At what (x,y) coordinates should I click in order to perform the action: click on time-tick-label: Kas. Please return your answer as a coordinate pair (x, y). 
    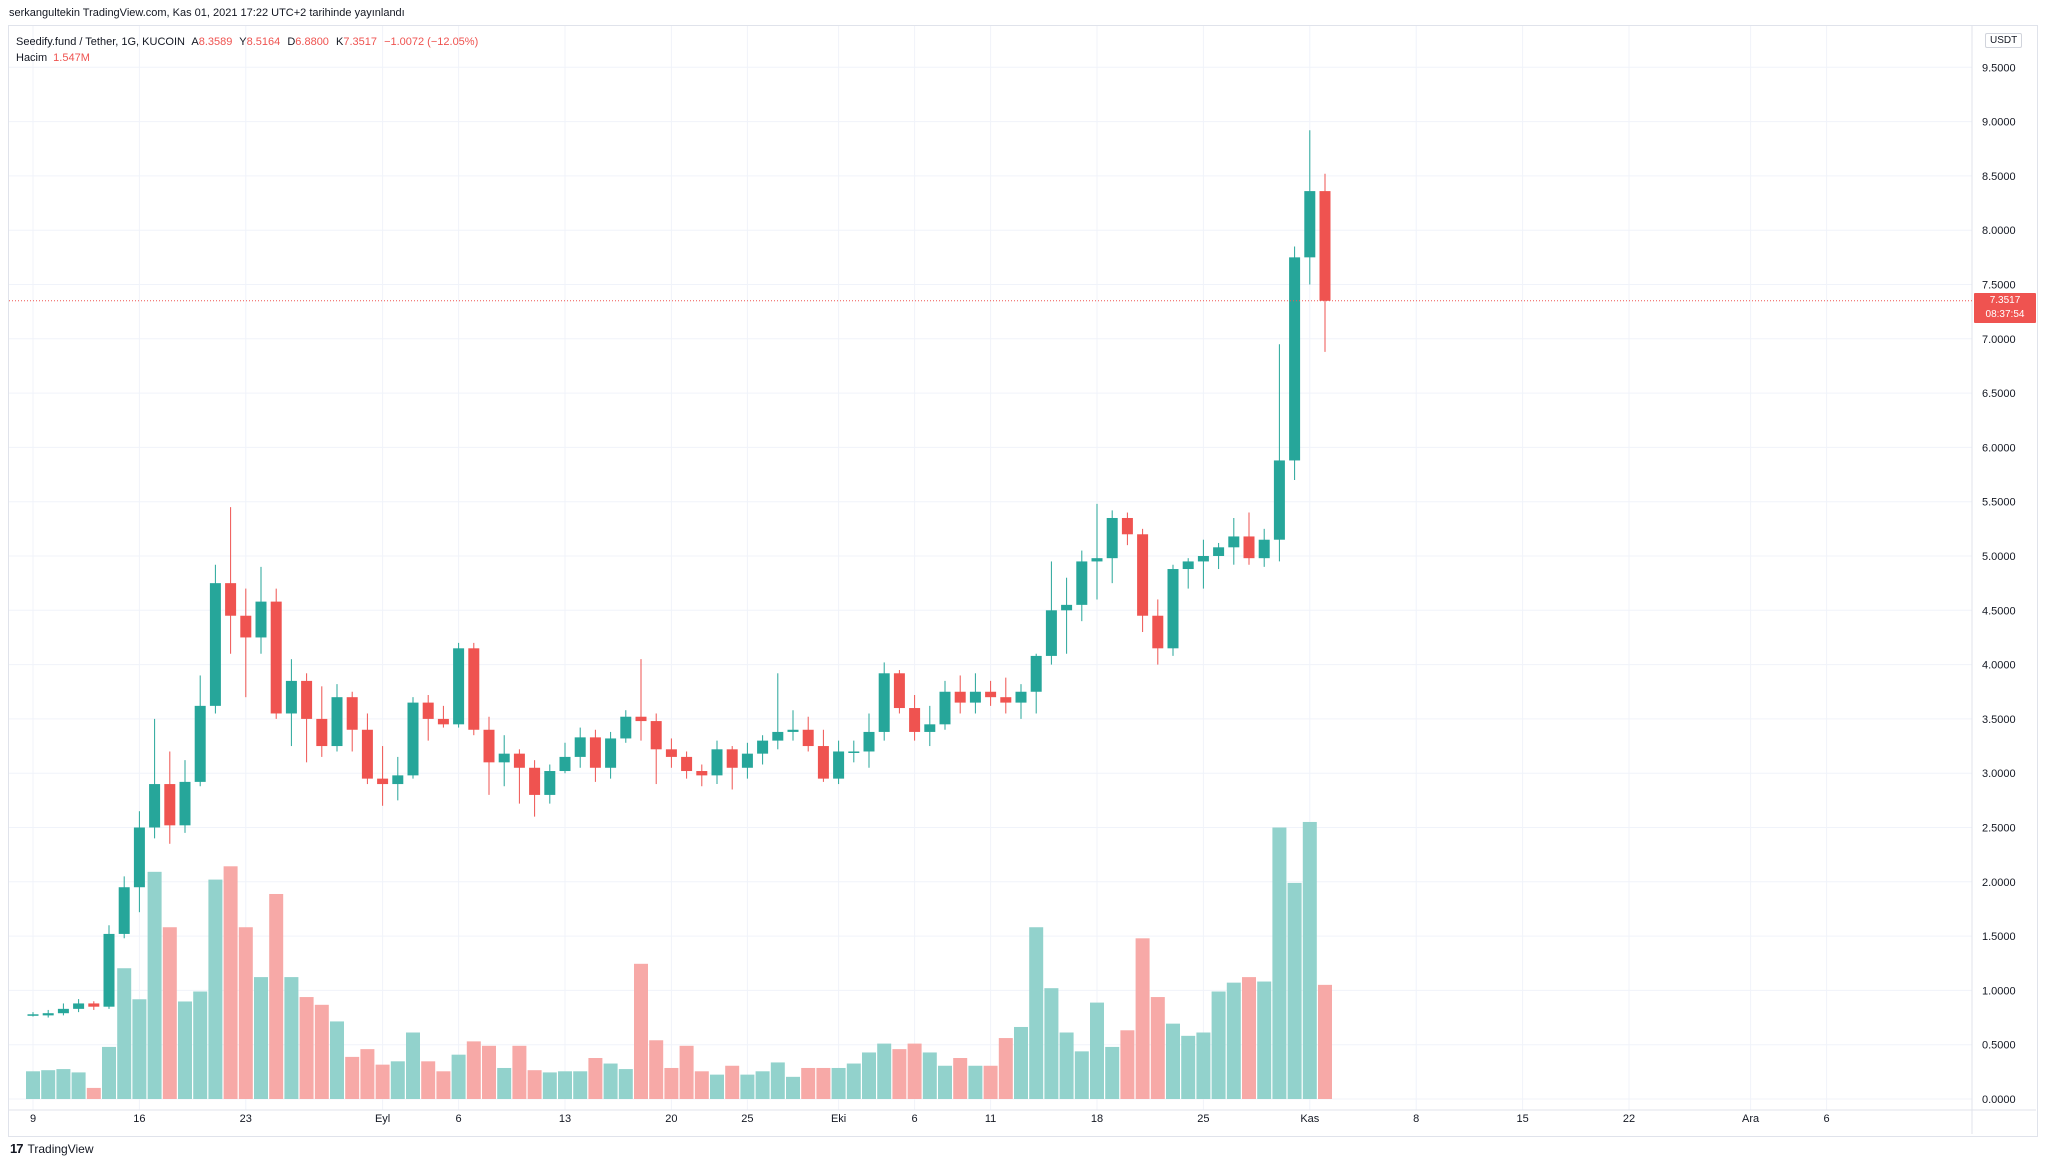
    Looking at the image, I should click on (1309, 1119).